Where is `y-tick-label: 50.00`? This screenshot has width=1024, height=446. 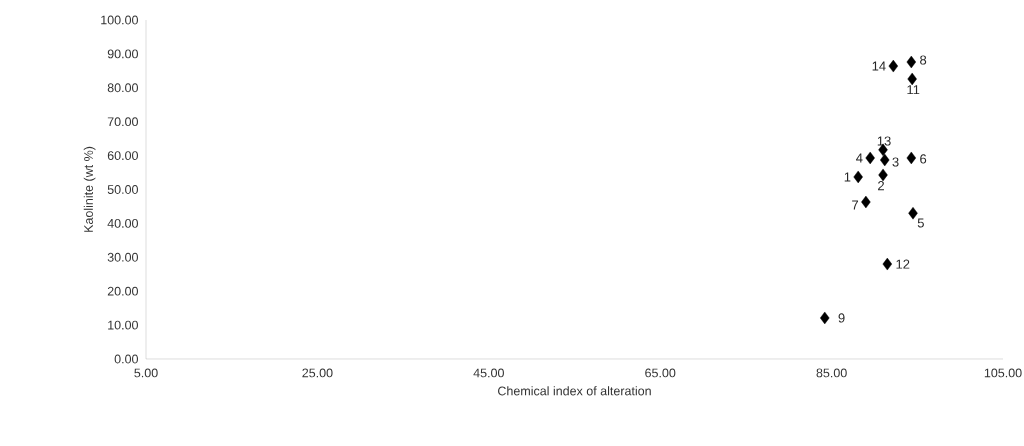 y-tick-label: 50.00 is located at coordinates (122, 189).